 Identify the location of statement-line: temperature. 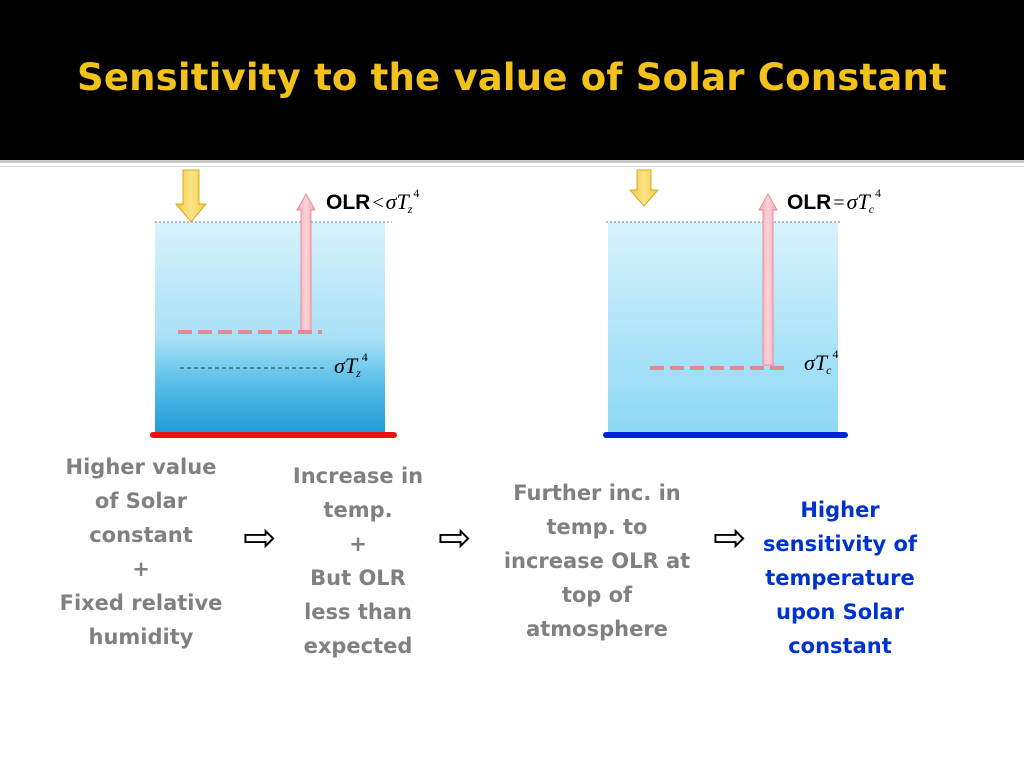
(840, 578).